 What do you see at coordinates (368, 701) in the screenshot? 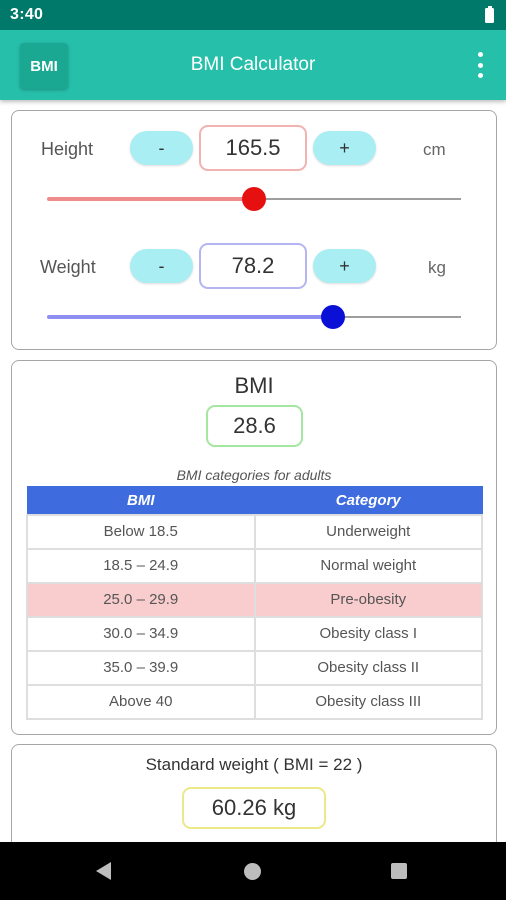
I see `category-cell: Obesity class III` at bounding box center [368, 701].